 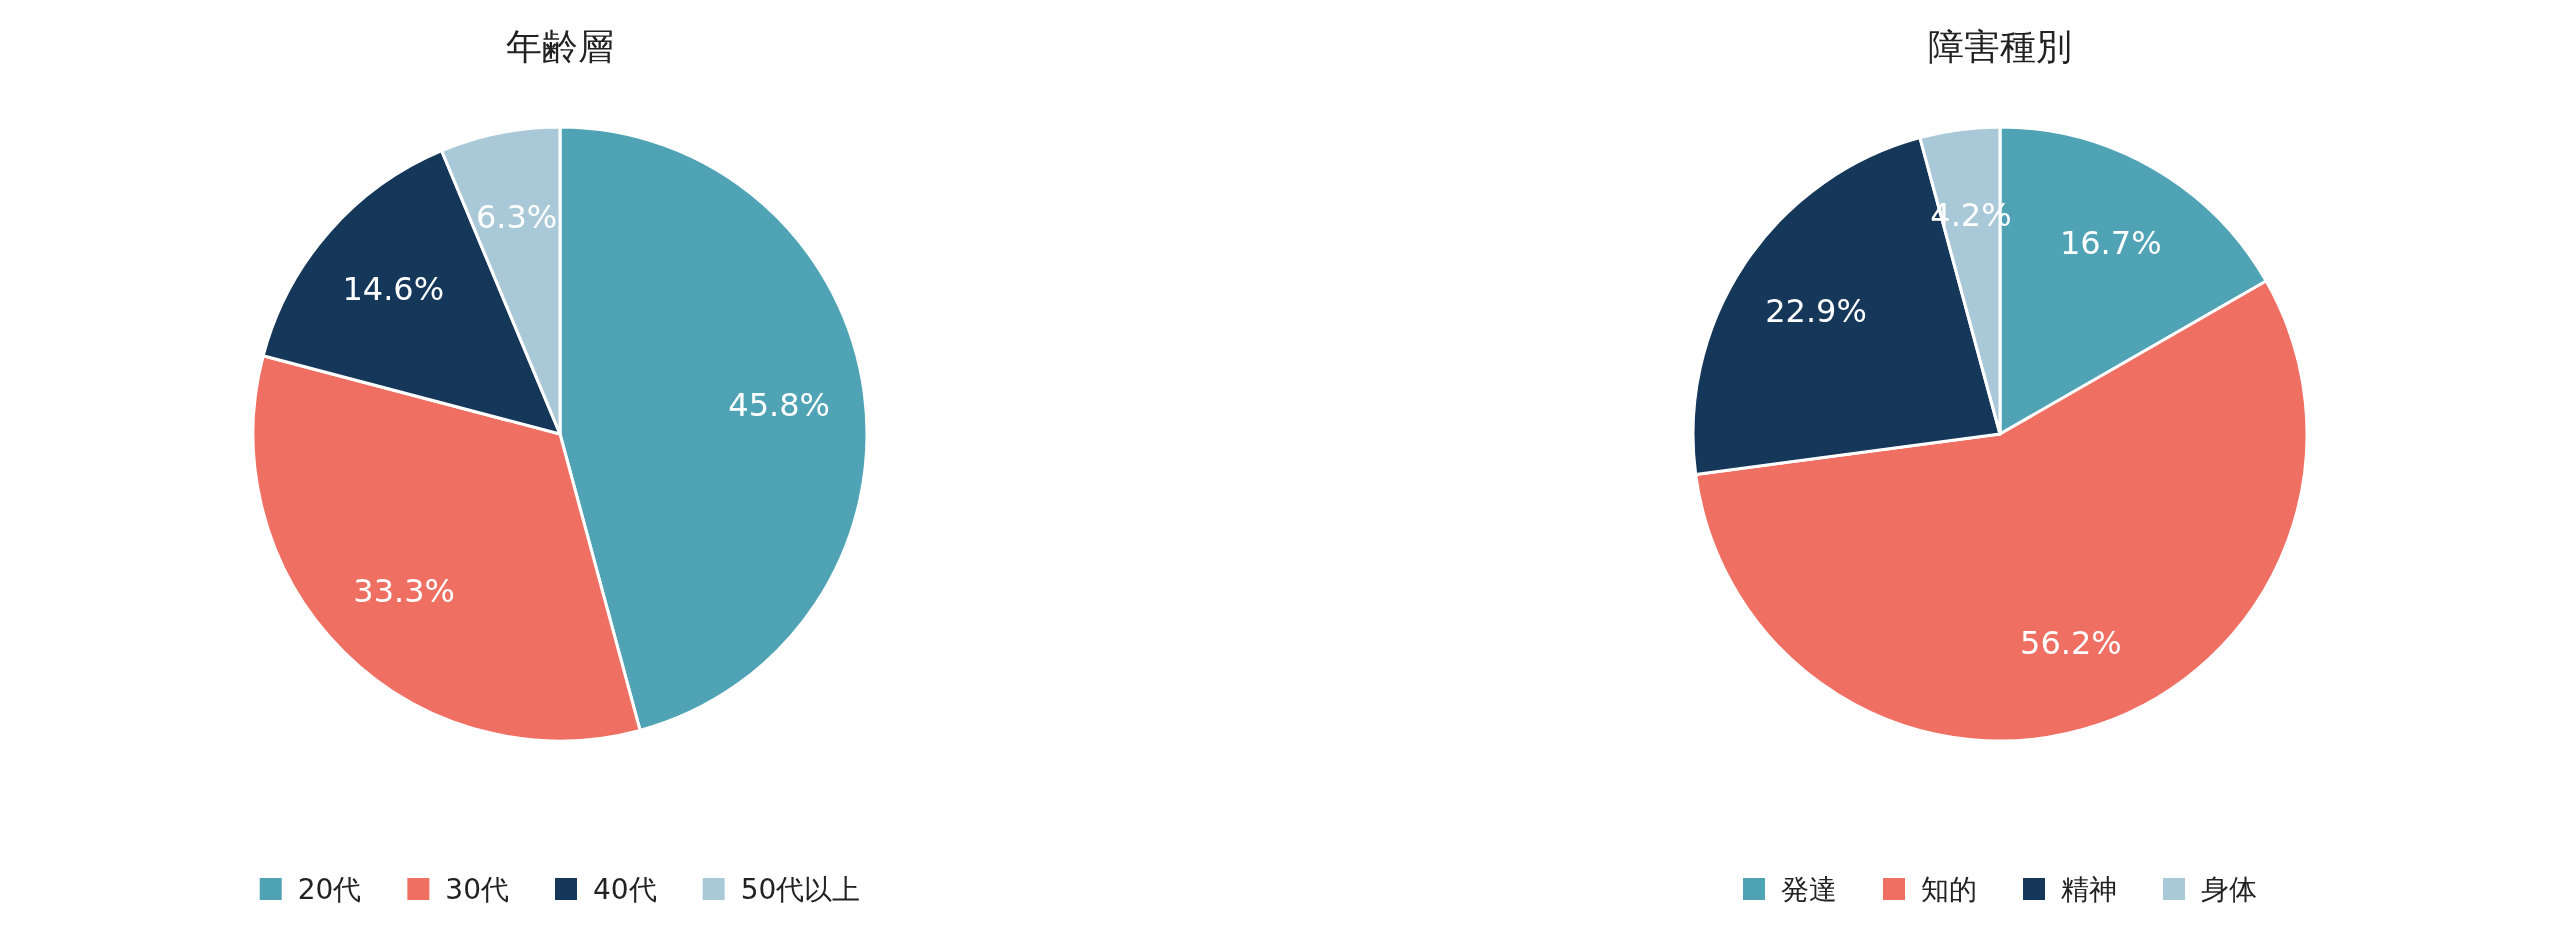 What do you see at coordinates (404, 590) in the screenshot?
I see `data-label: 33.3%` at bounding box center [404, 590].